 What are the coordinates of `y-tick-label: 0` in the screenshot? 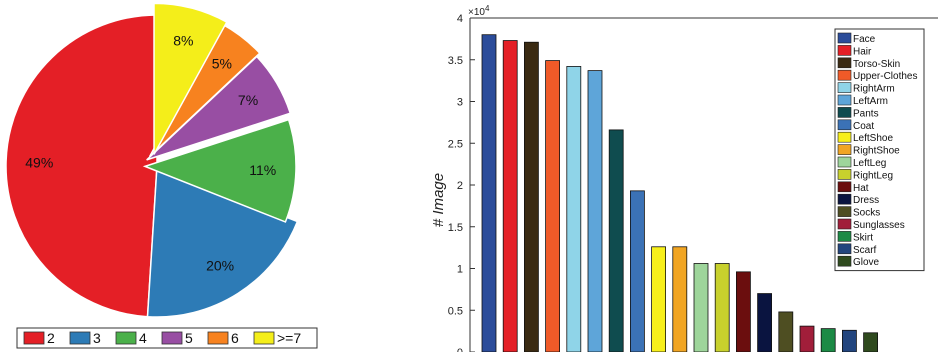 It's located at (460, 349).